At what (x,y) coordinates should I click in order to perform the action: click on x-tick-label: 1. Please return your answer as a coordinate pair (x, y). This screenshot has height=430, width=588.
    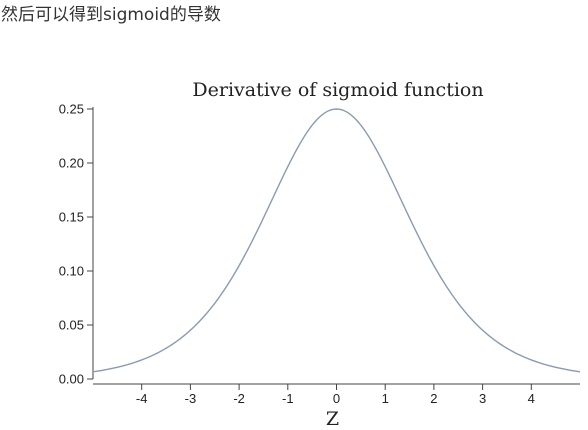
    Looking at the image, I should click on (385, 398).